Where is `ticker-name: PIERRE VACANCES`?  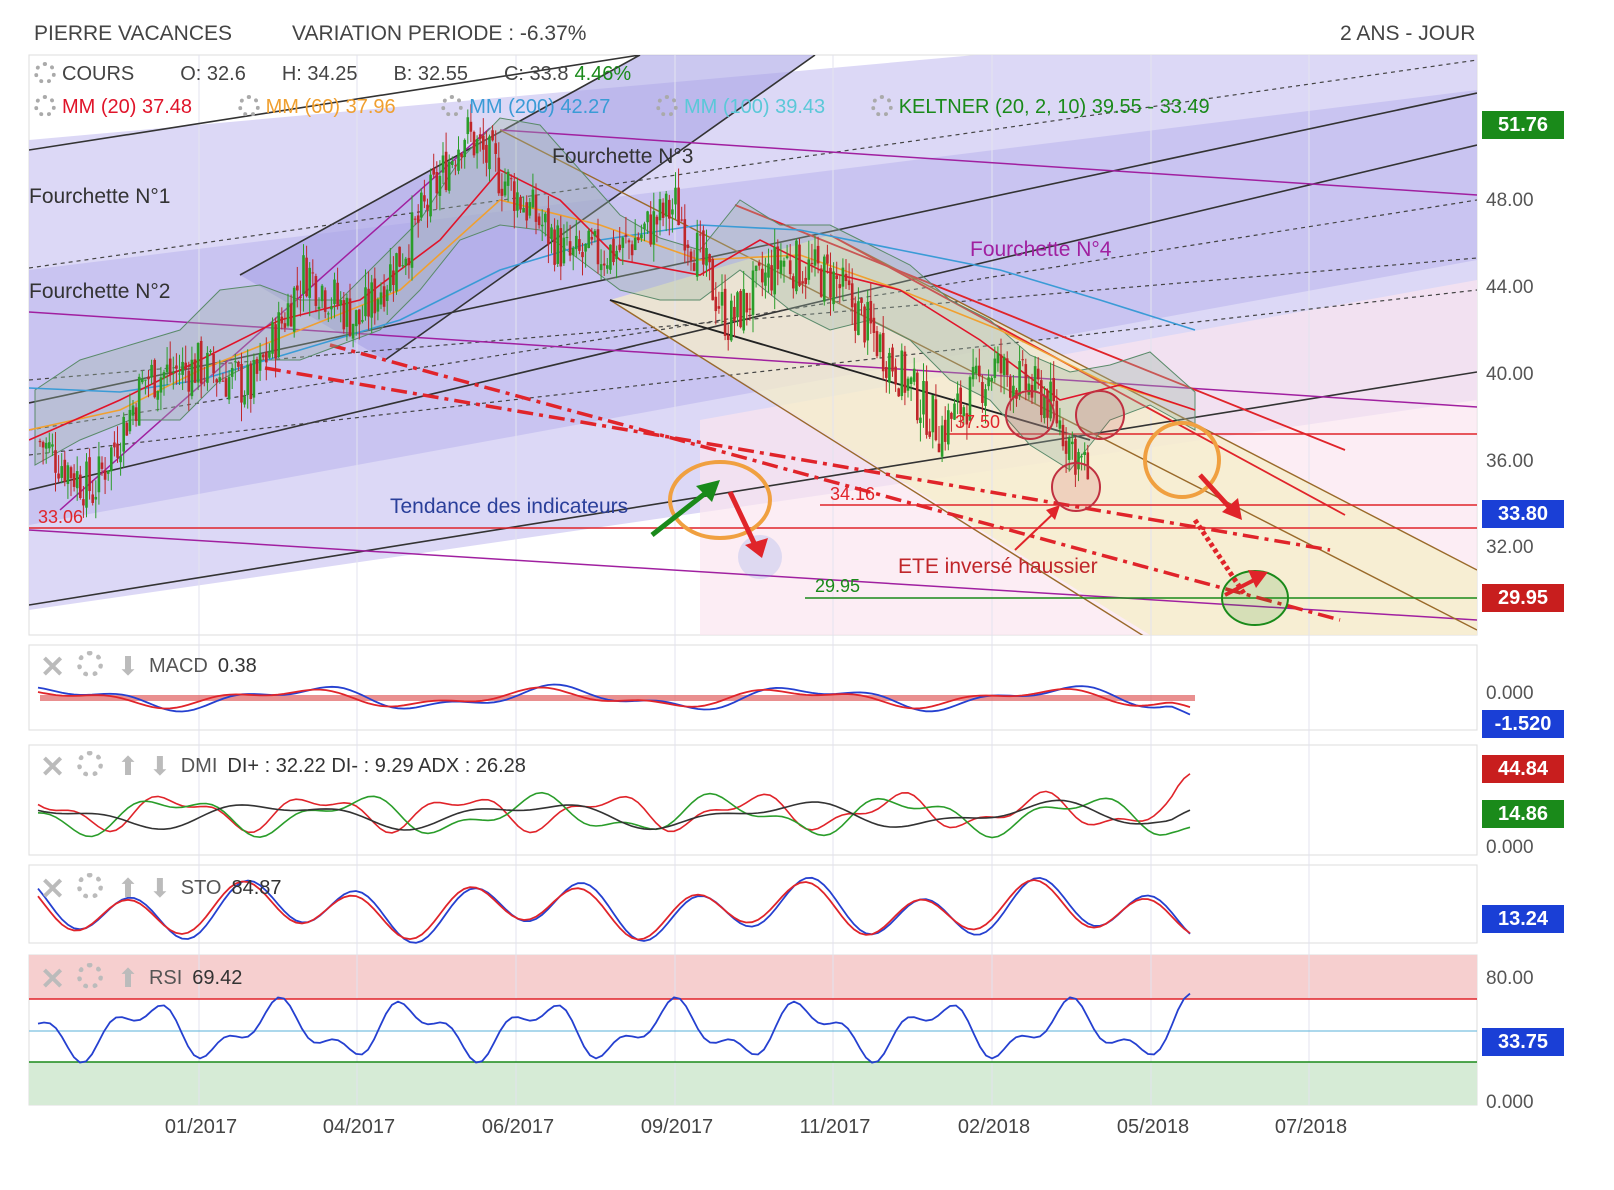 ticker-name: PIERRE VACANCES is located at coordinates (133, 33).